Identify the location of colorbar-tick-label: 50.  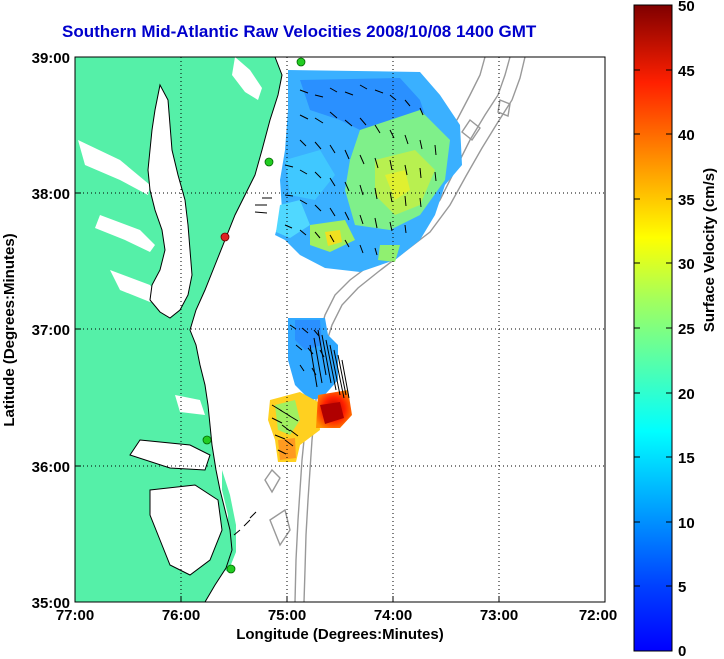
(686, 7).